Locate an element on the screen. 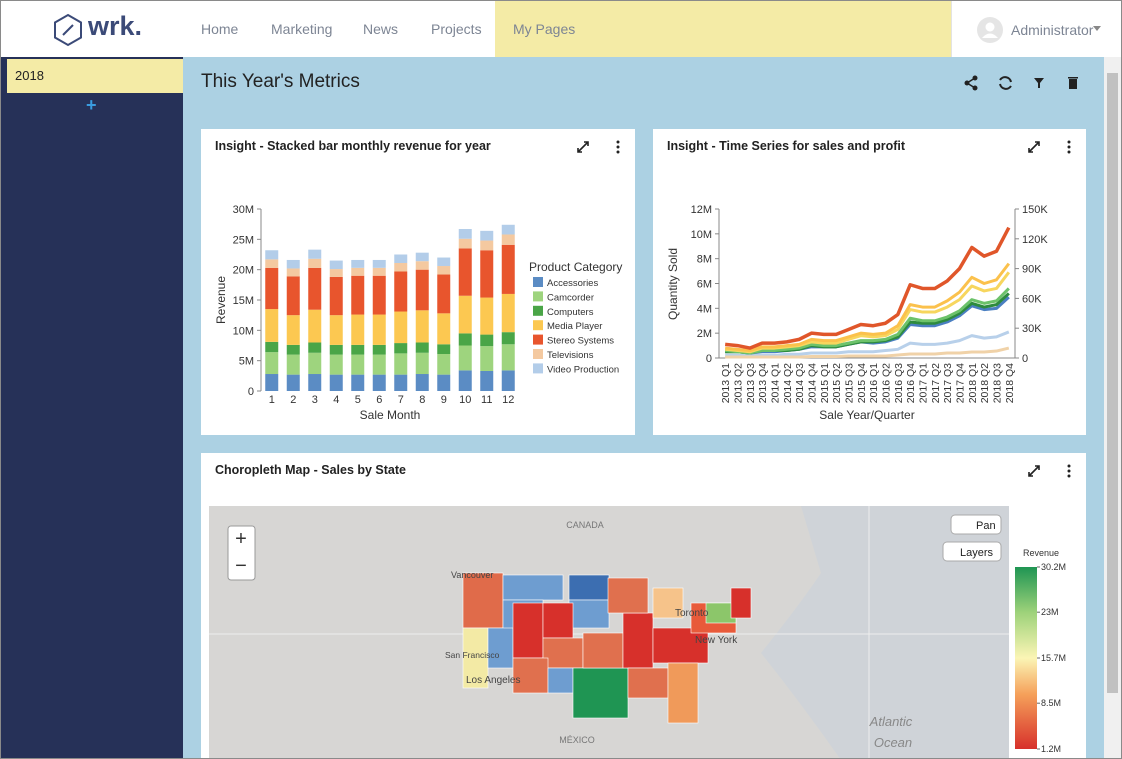  zoom-in: + is located at coordinates (241, 539).